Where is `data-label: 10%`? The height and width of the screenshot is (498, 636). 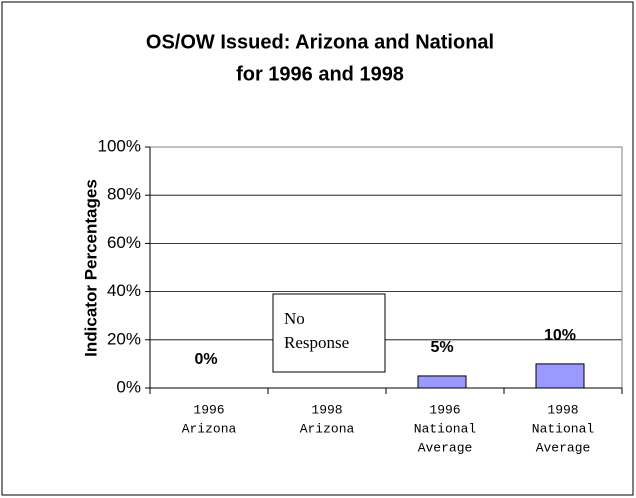
data-label: 10% is located at coordinates (560, 335).